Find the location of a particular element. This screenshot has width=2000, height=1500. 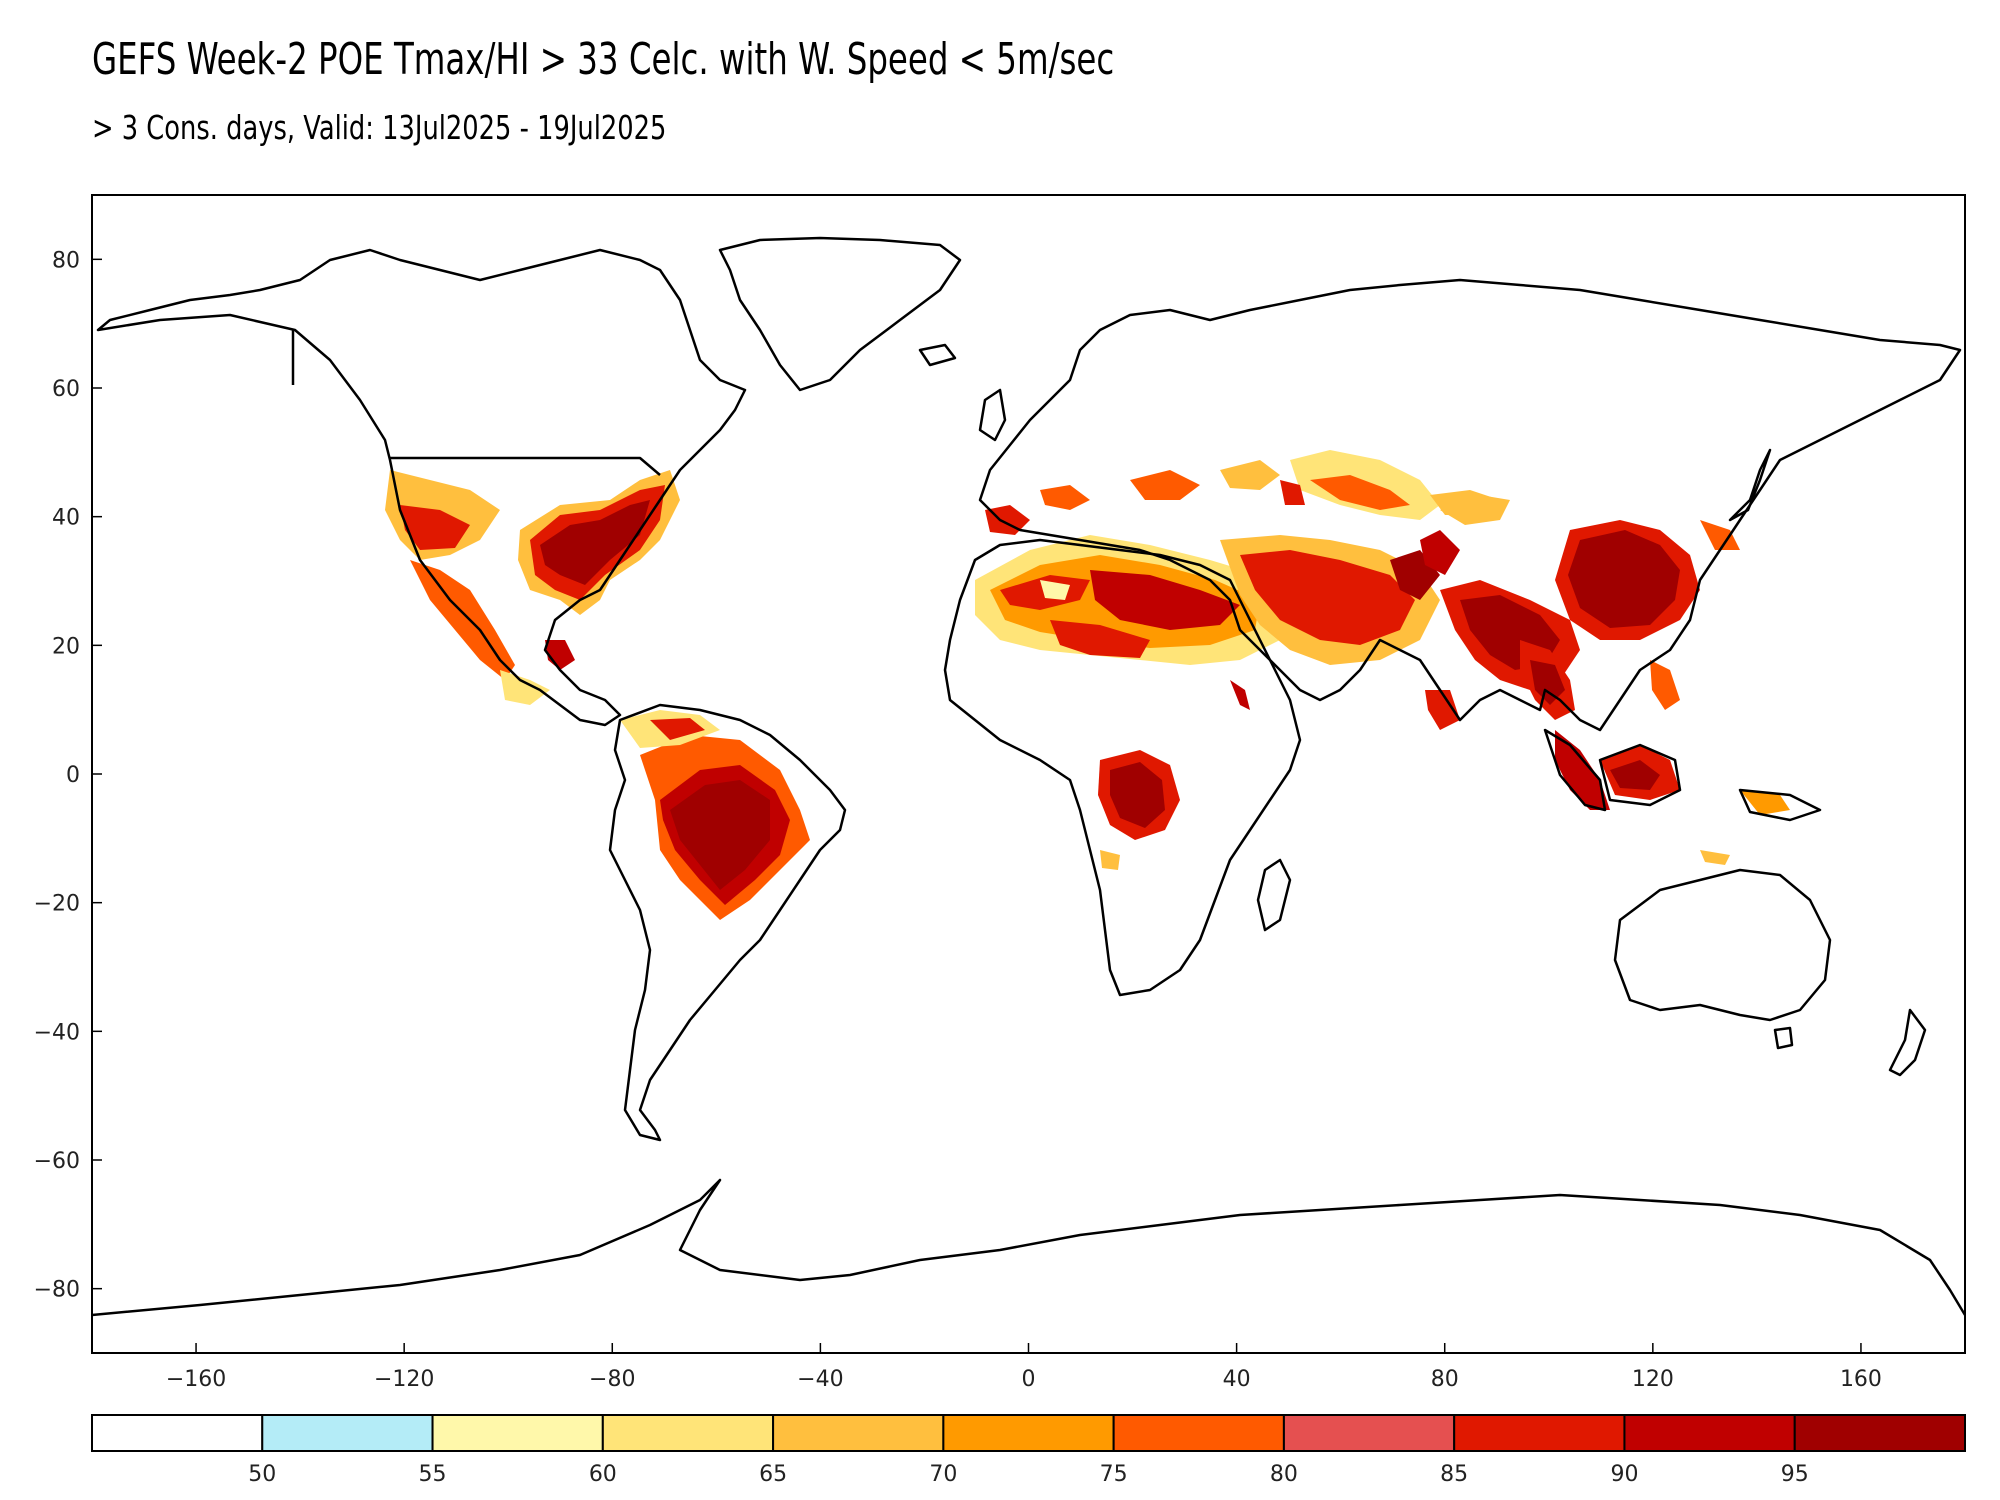

x-tick-label: 80 is located at coordinates (1445, 1379).